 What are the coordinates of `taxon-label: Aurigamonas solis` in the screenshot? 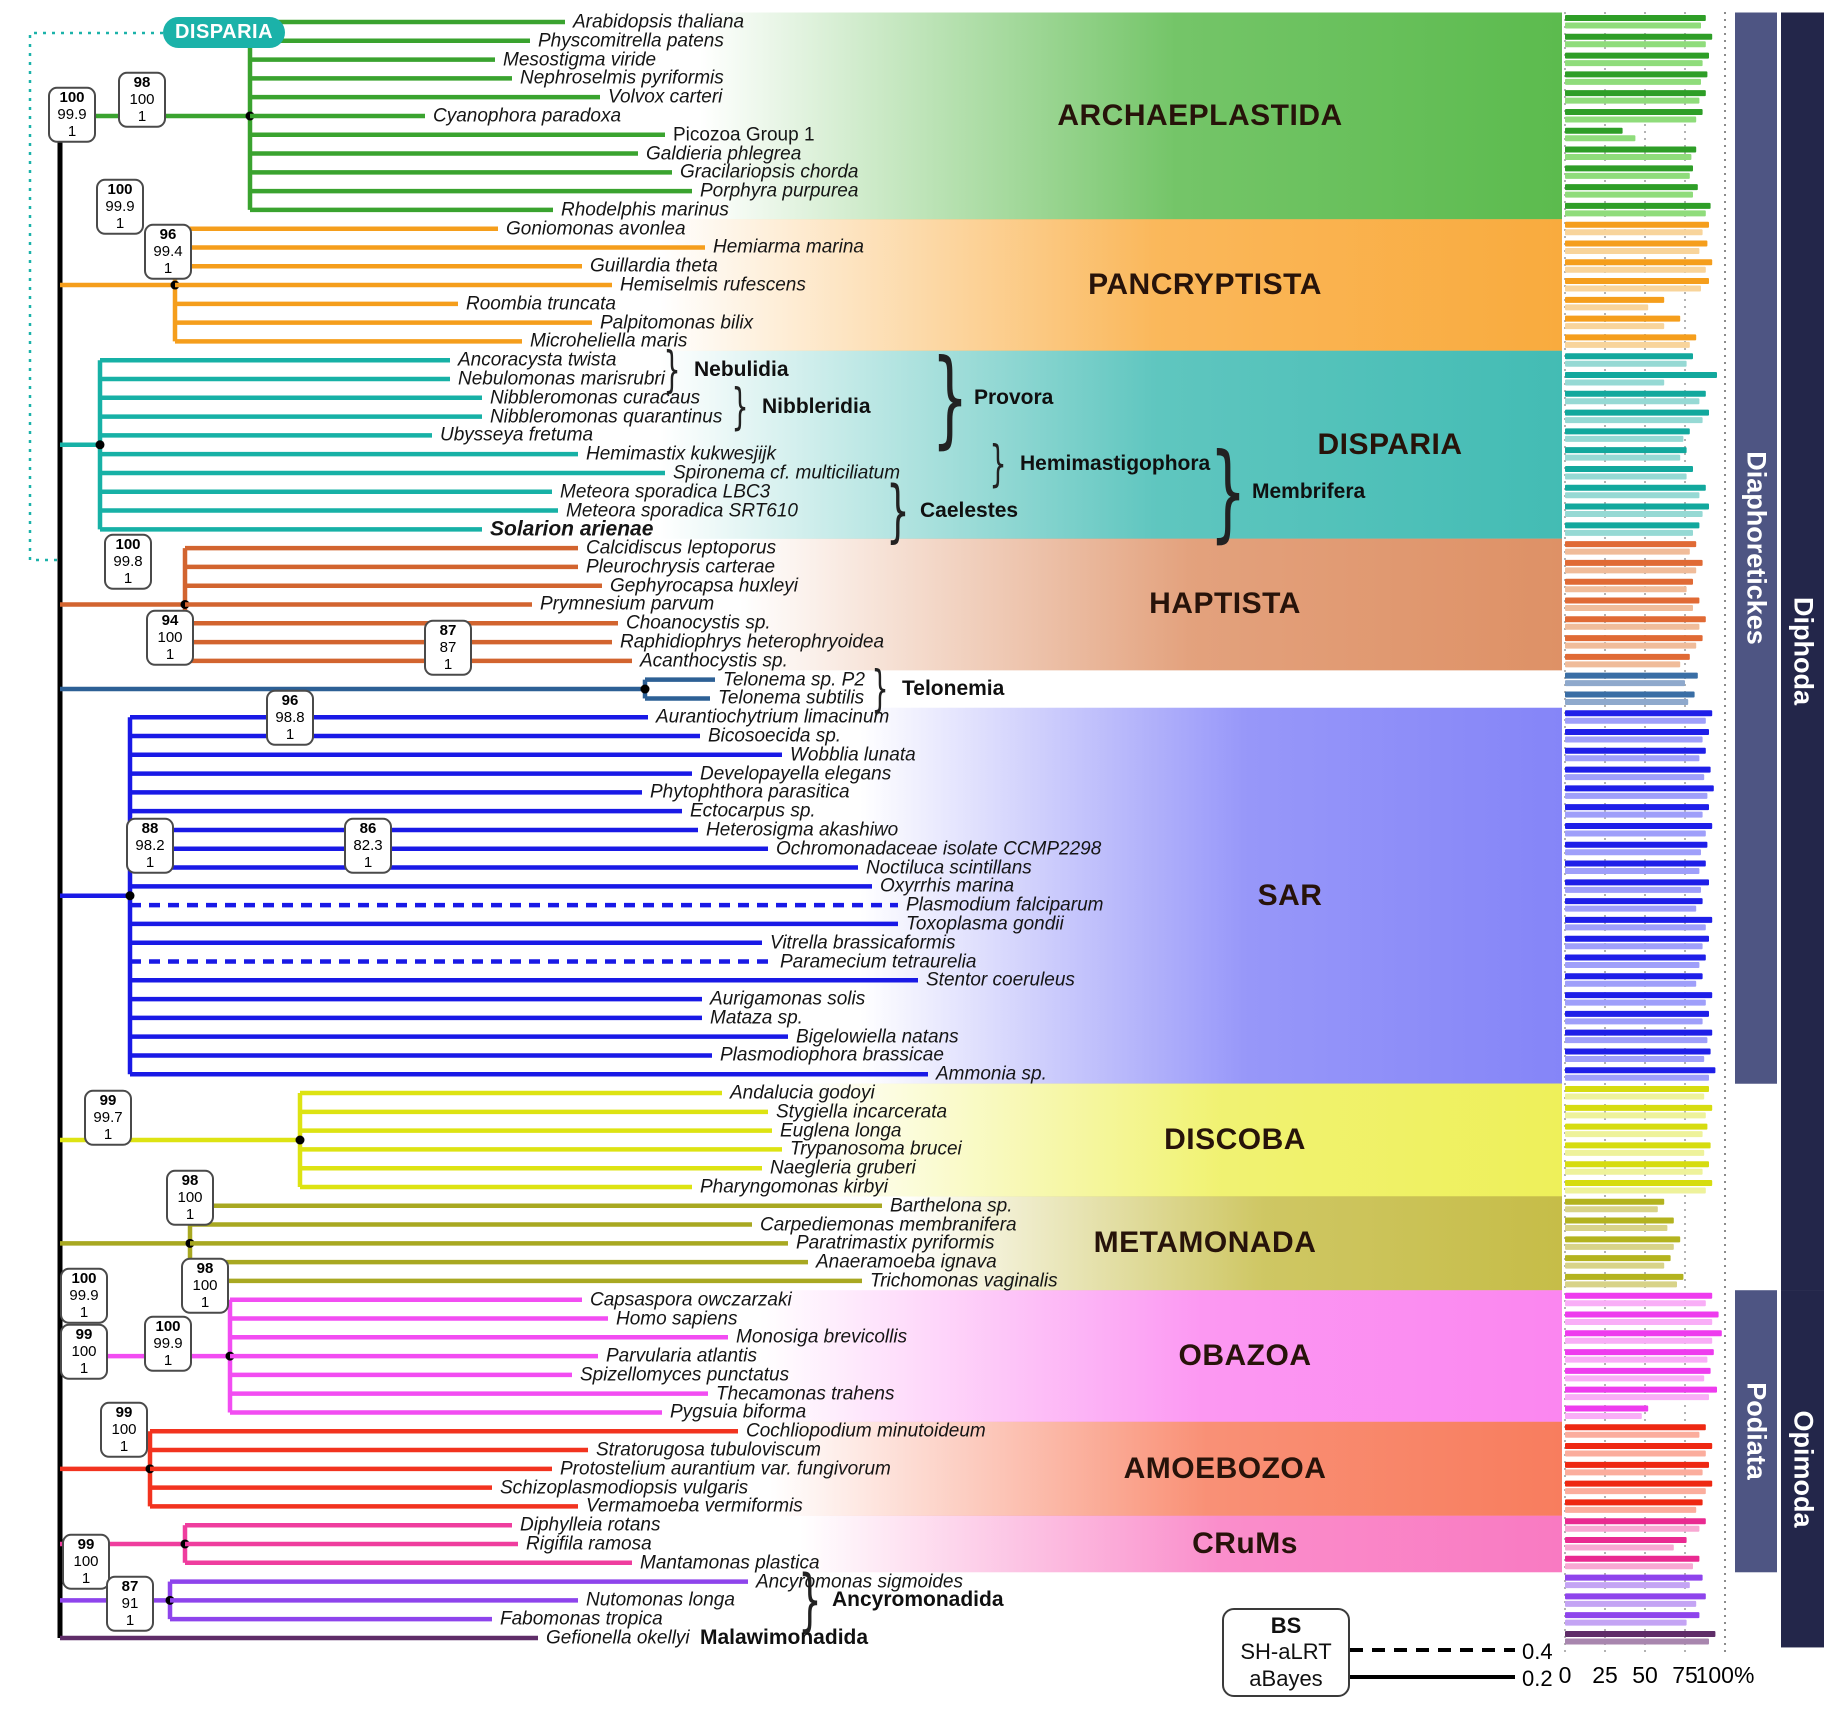 It's located at (788, 999).